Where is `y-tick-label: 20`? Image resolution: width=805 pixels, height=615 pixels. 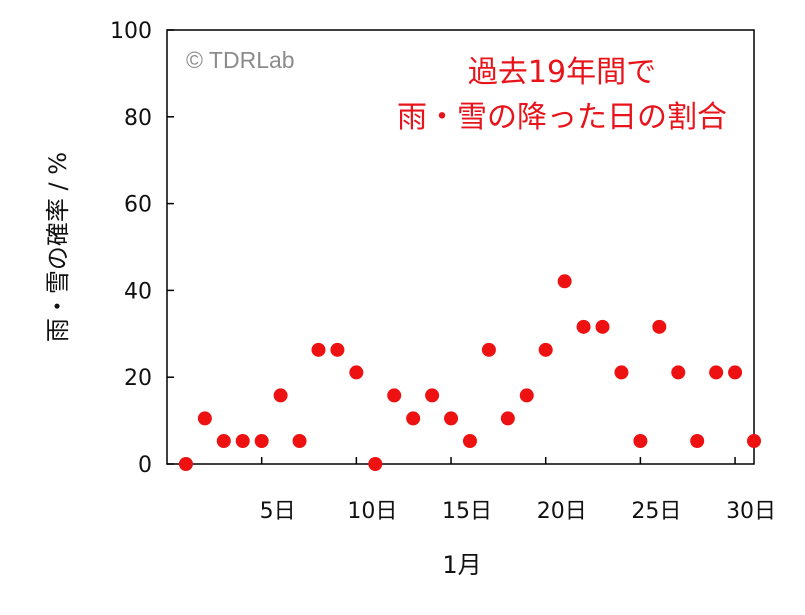 y-tick-label: 20 is located at coordinates (138, 378).